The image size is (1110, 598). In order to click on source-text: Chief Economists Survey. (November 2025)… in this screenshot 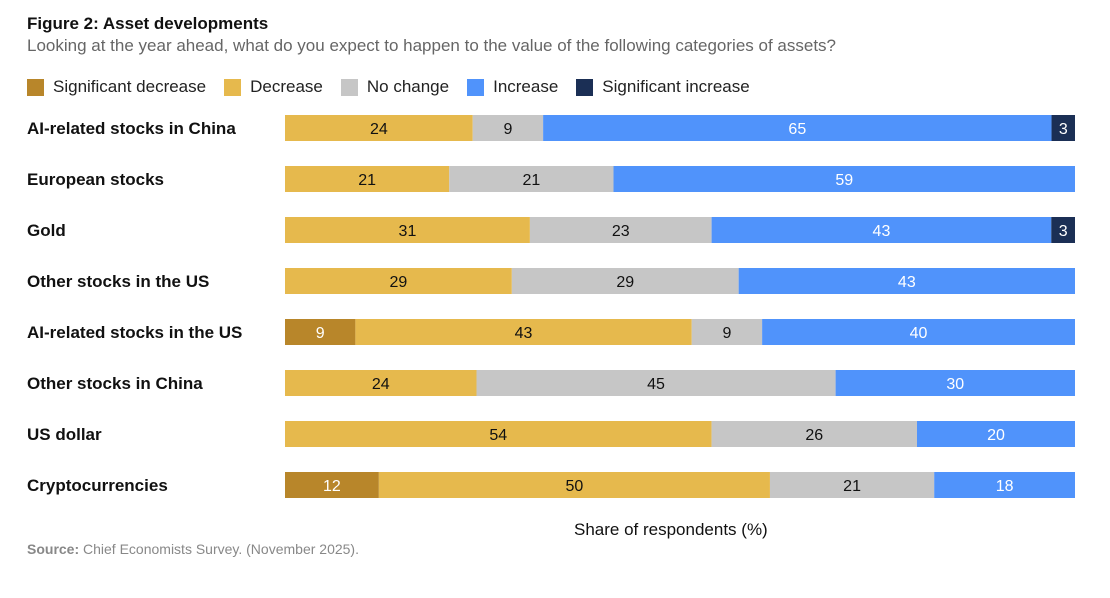, I will do `click(219, 549)`.